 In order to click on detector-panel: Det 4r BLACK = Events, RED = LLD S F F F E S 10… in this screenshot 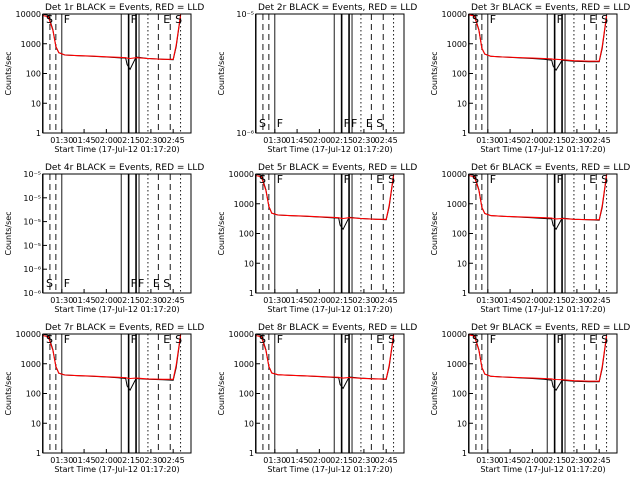, I will do `click(106, 240)`.